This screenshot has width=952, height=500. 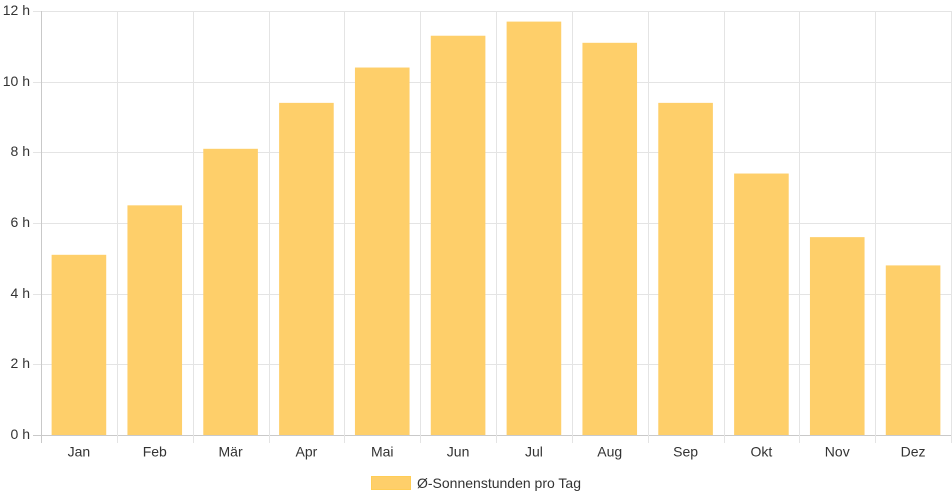 I want to click on x-tick-label: Sep, so click(x=685, y=452).